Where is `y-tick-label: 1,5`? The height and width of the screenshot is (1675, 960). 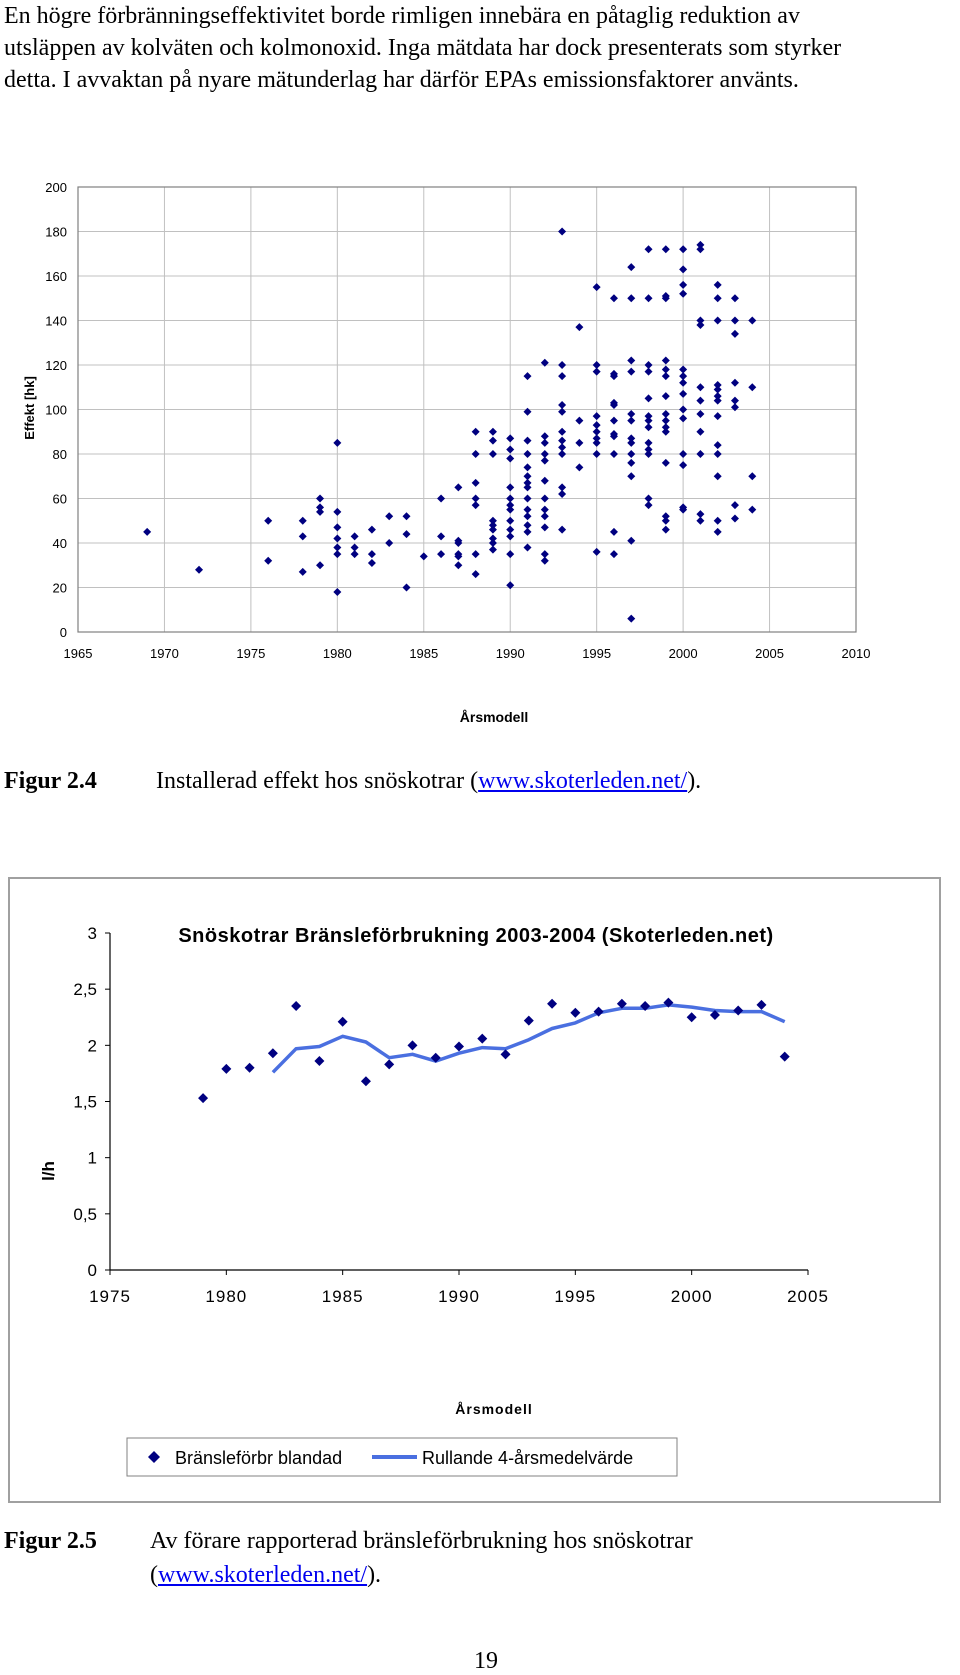 y-tick-label: 1,5 is located at coordinates (85, 1102).